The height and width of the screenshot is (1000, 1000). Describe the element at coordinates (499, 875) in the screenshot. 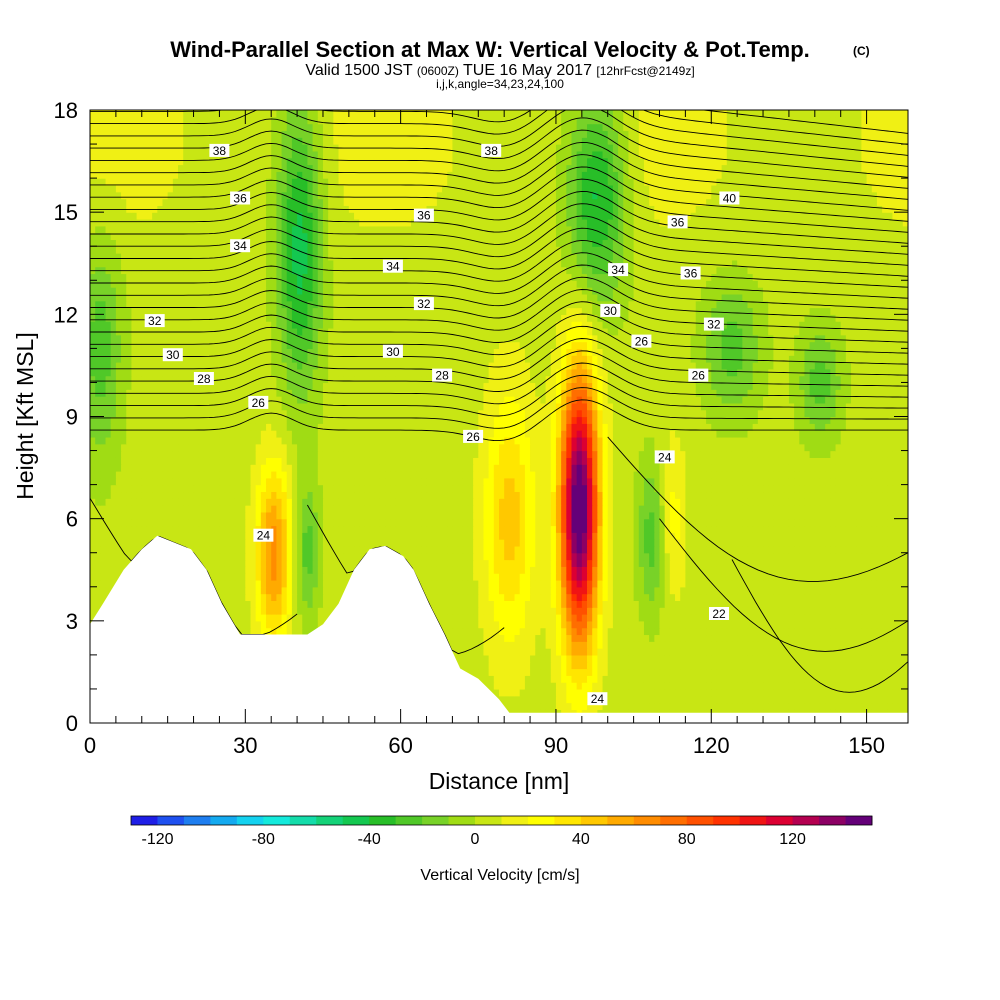

I see `colorbar-label: Vertical Velocity [cm/s]` at that location.